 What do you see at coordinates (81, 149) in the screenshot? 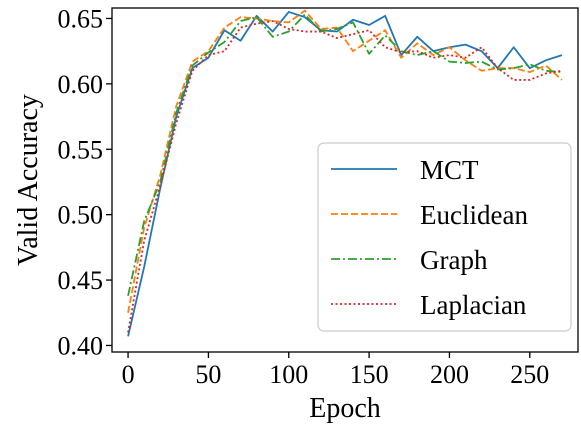
I see `y-tick-label: 0.55` at bounding box center [81, 149].